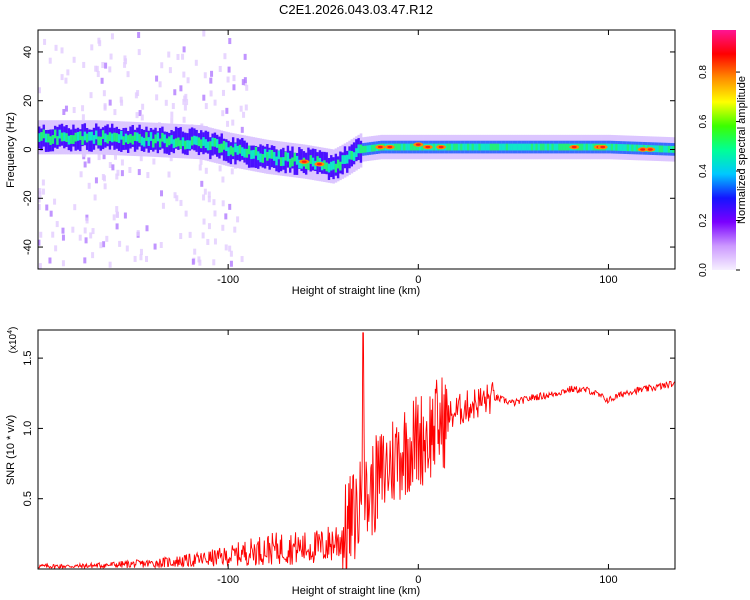  Describe the element at coordinates (28, 428) in the screenshot. I see `y-tick-label: 1.0` at that location.